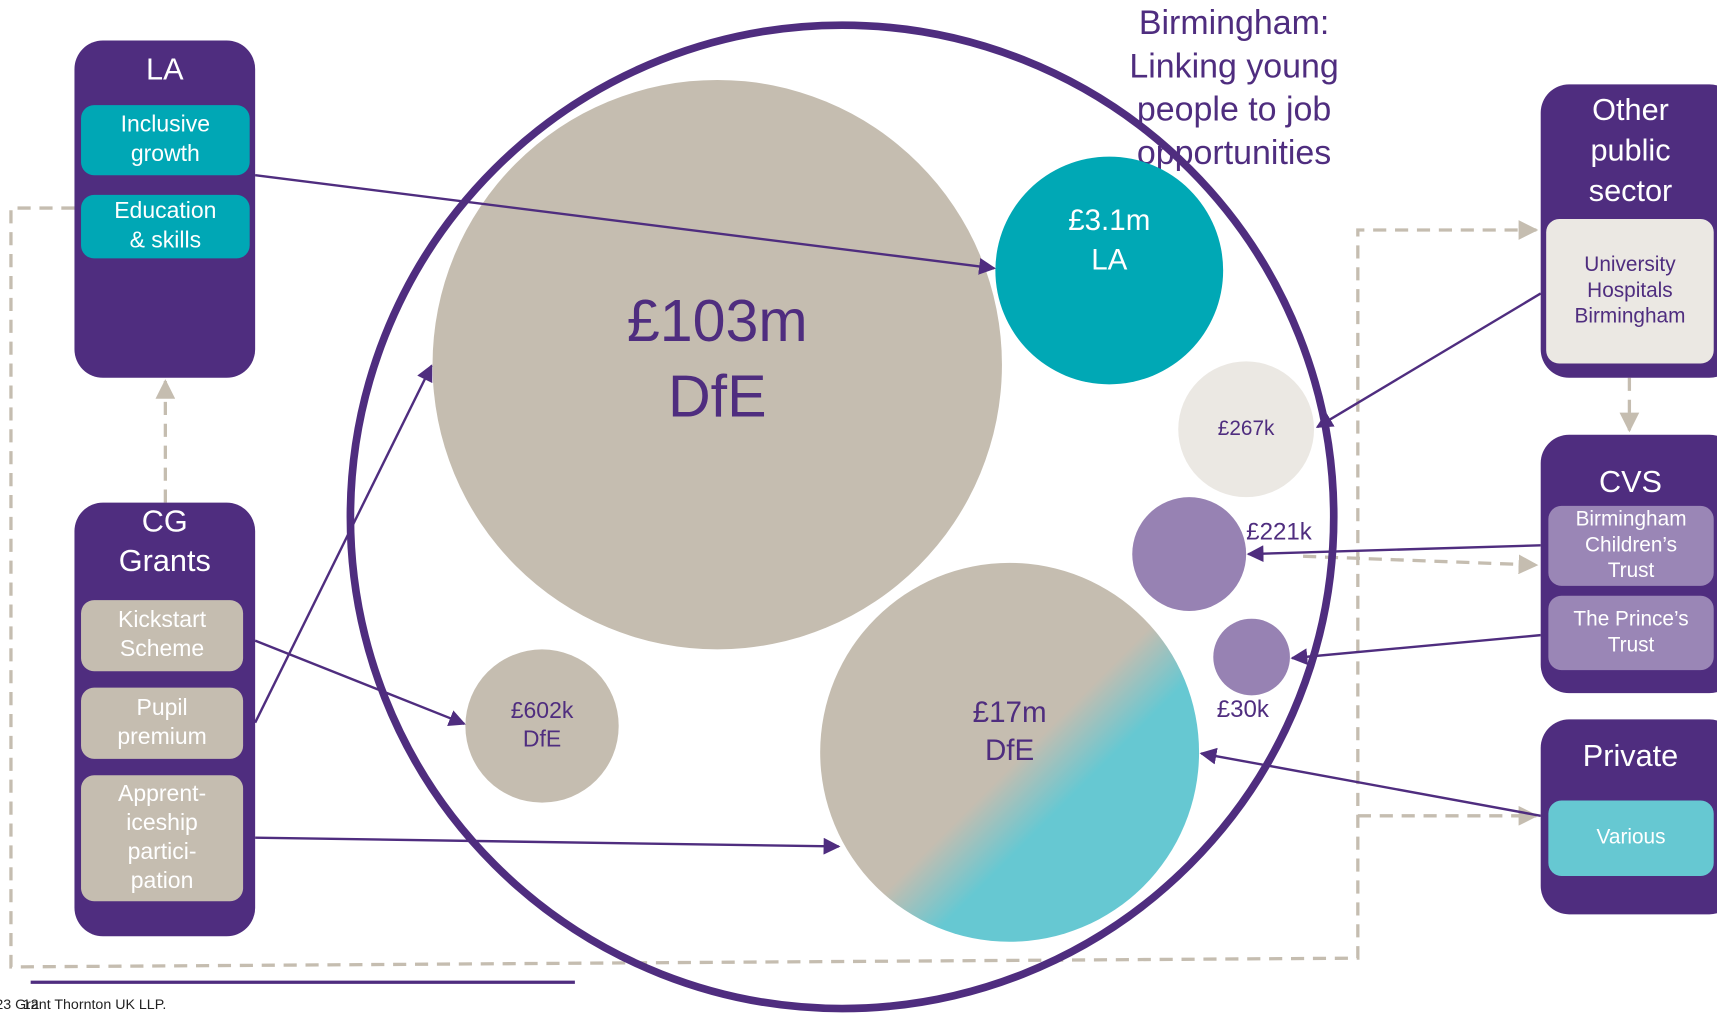  Describe the element at coordinates (1630, 264) in the screenshot. I see `source-item-label: University` at that location.